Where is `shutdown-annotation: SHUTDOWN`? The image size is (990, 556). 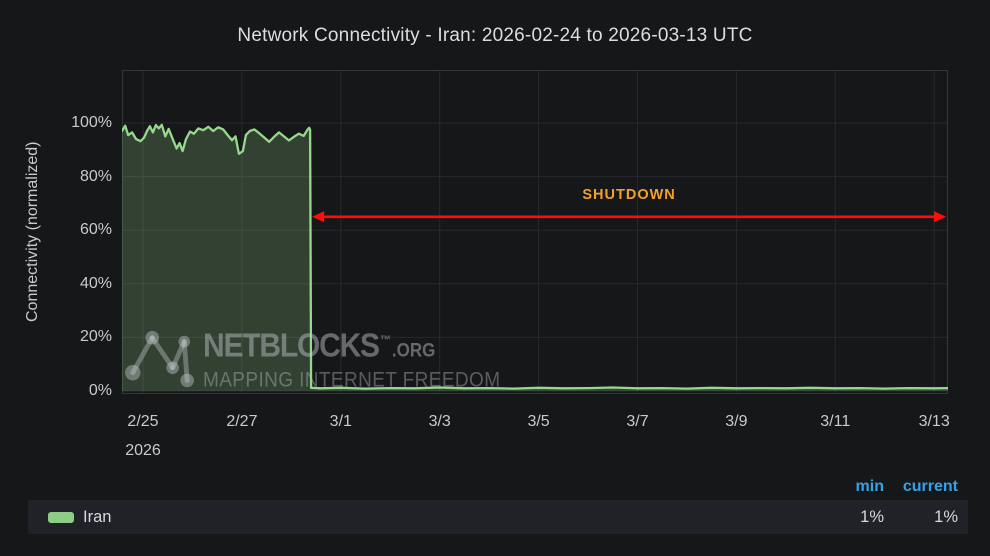
shutdown-annotation: SHUTDOWN is located at coordinates (629, 205).